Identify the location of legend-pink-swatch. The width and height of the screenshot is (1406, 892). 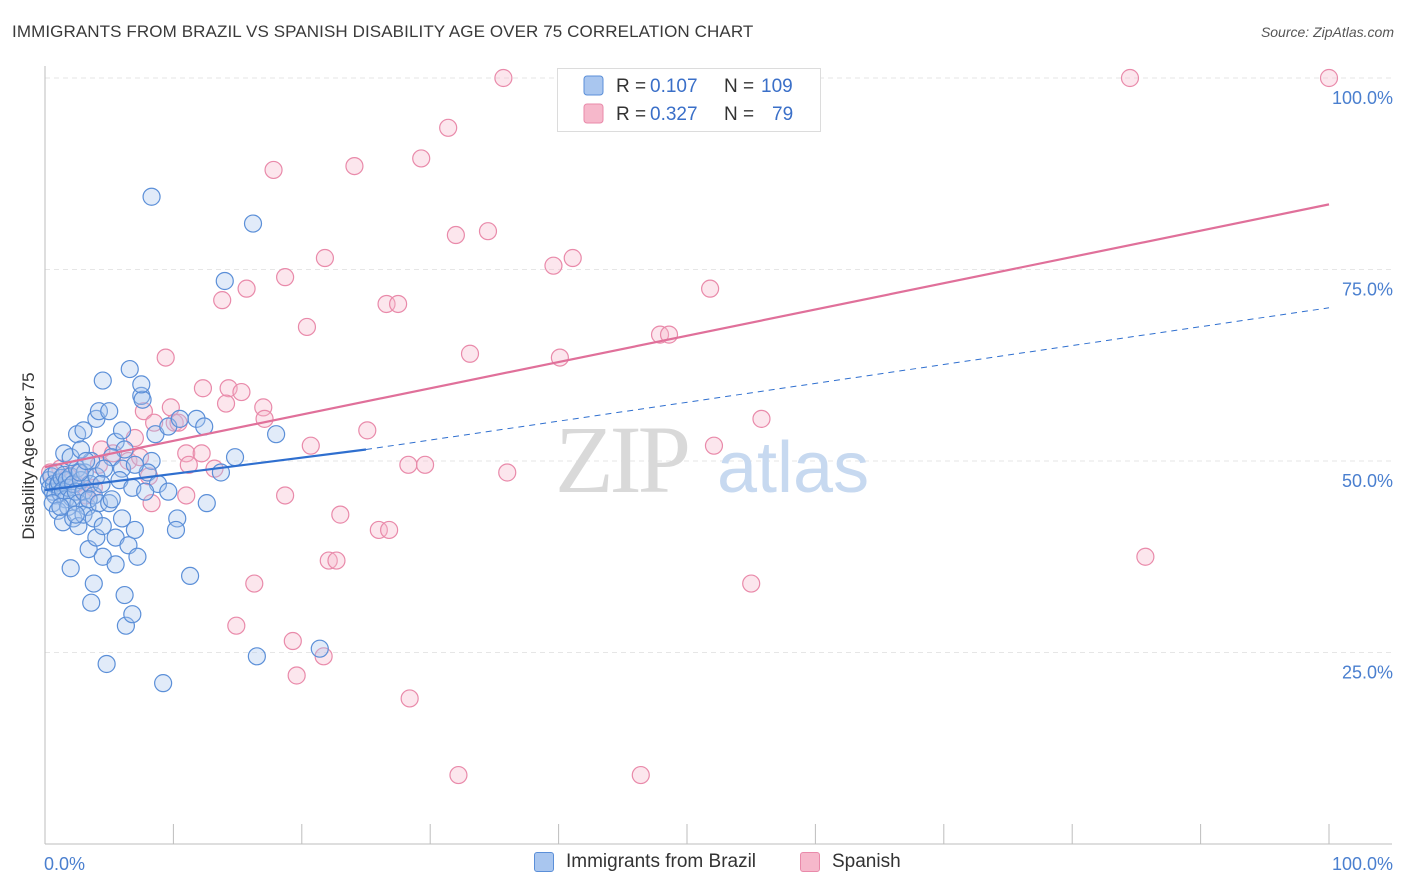
(593, 113).